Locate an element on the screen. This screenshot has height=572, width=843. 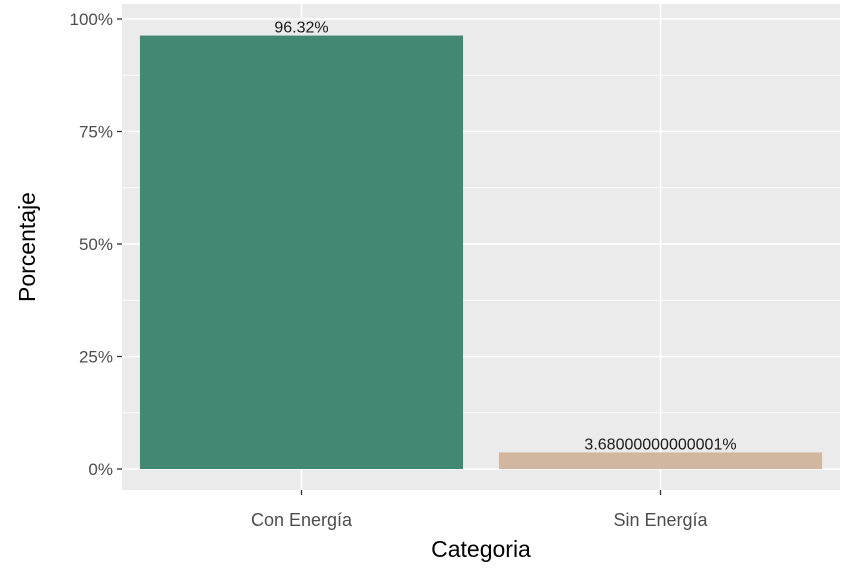
bar-data-label: 3.68000000000001% is located at coordinates (660, 444).